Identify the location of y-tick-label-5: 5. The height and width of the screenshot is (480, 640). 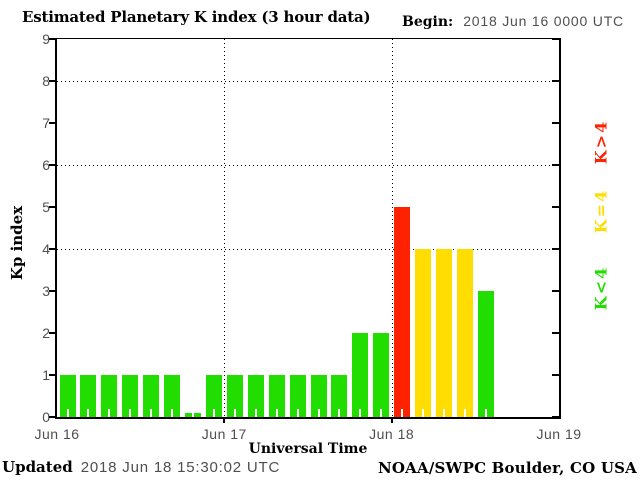
(46, 207).